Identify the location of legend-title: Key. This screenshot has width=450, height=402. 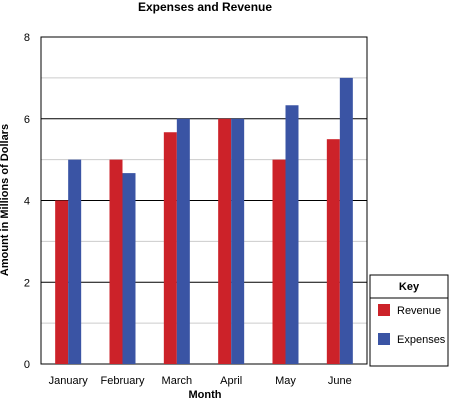
(409, 287).